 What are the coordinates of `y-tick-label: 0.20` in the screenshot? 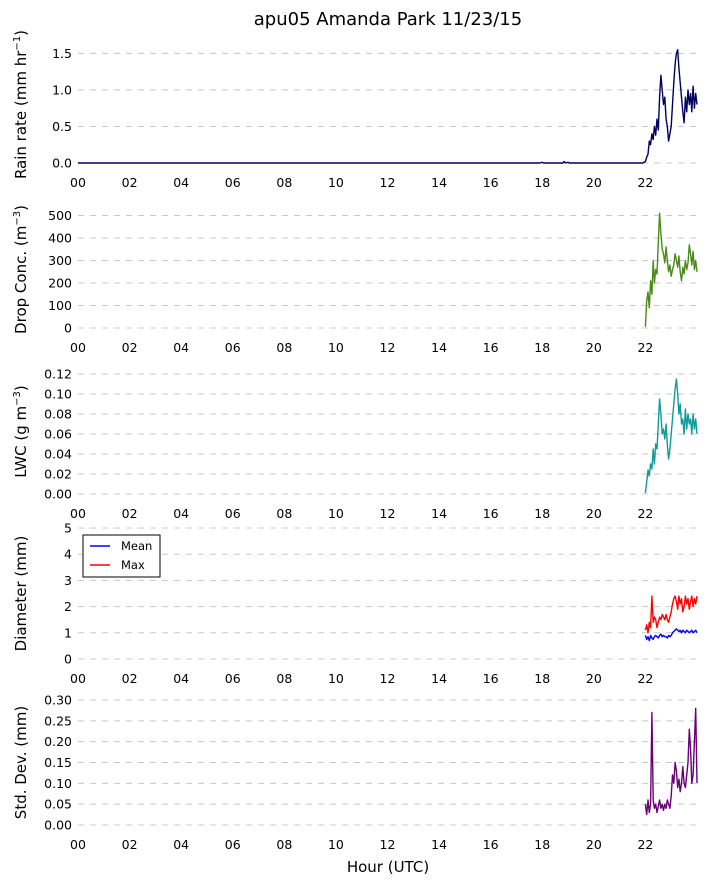 It's located at (58, 741).